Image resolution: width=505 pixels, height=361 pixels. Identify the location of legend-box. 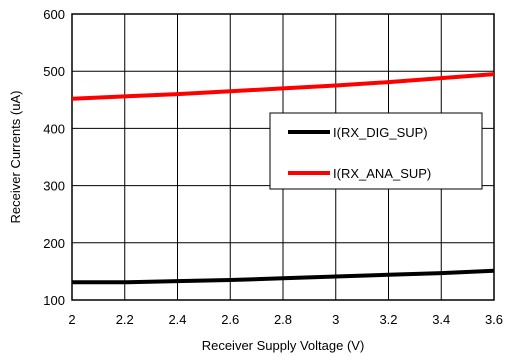
(376, 151).